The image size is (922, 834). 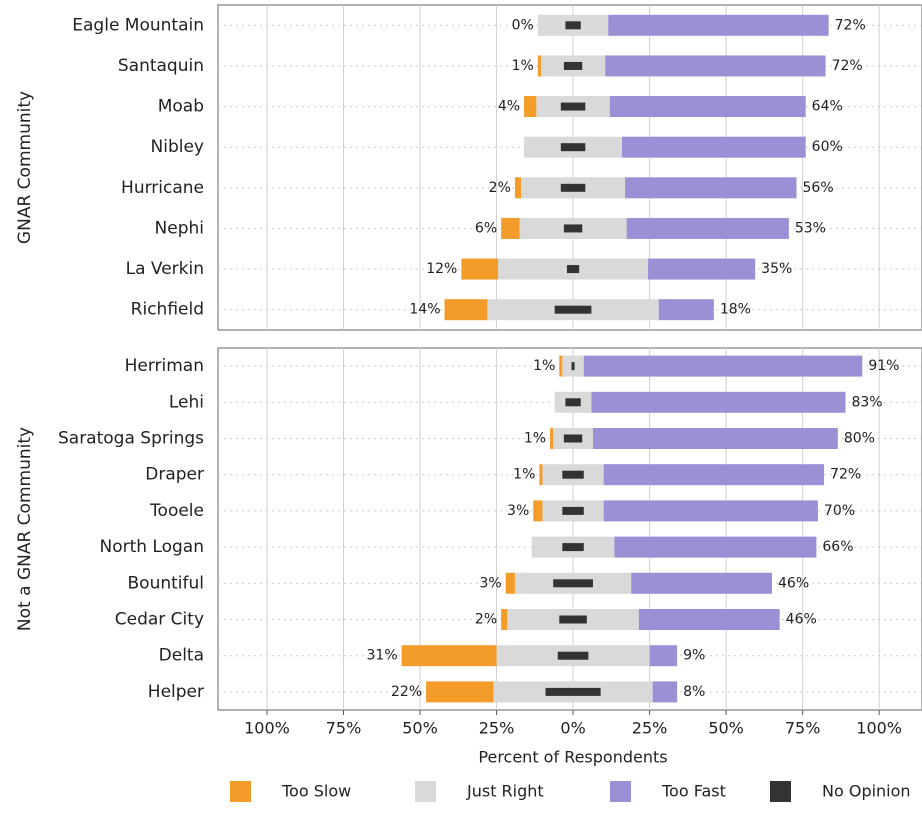 What do you see at coordinates (159, 620) in the screenshot?
I see `category-label: Cedar City` at bounding box center [159, 620].